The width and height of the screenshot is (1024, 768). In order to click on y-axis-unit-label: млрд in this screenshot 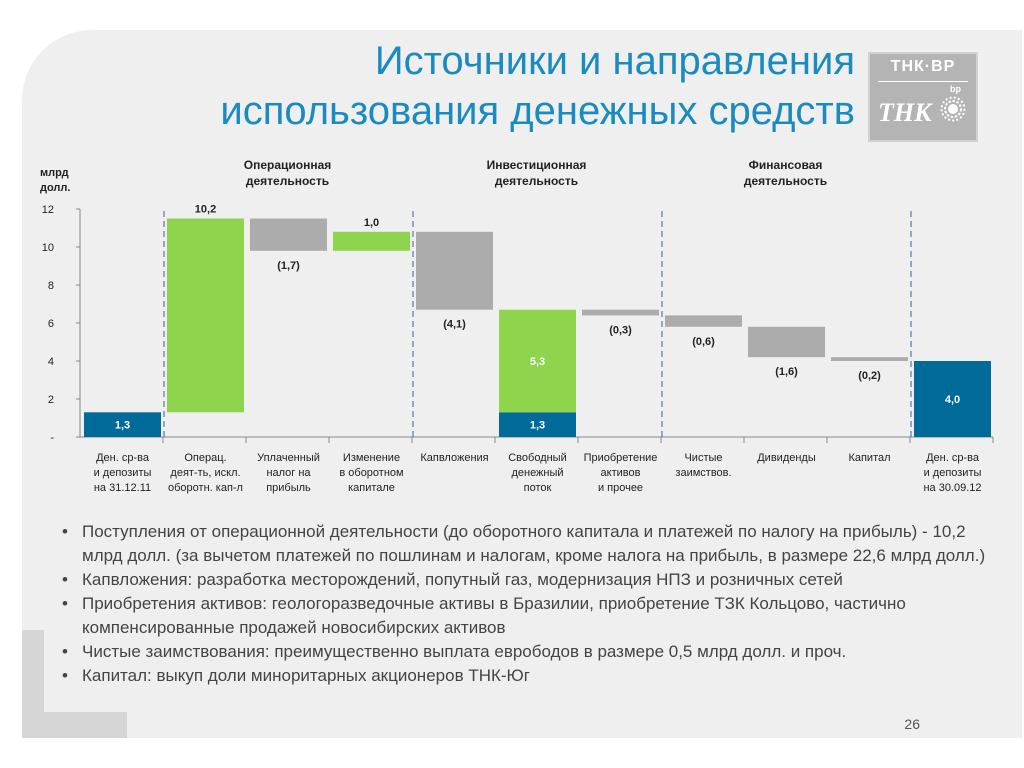, I will do `click(54, 173)`.